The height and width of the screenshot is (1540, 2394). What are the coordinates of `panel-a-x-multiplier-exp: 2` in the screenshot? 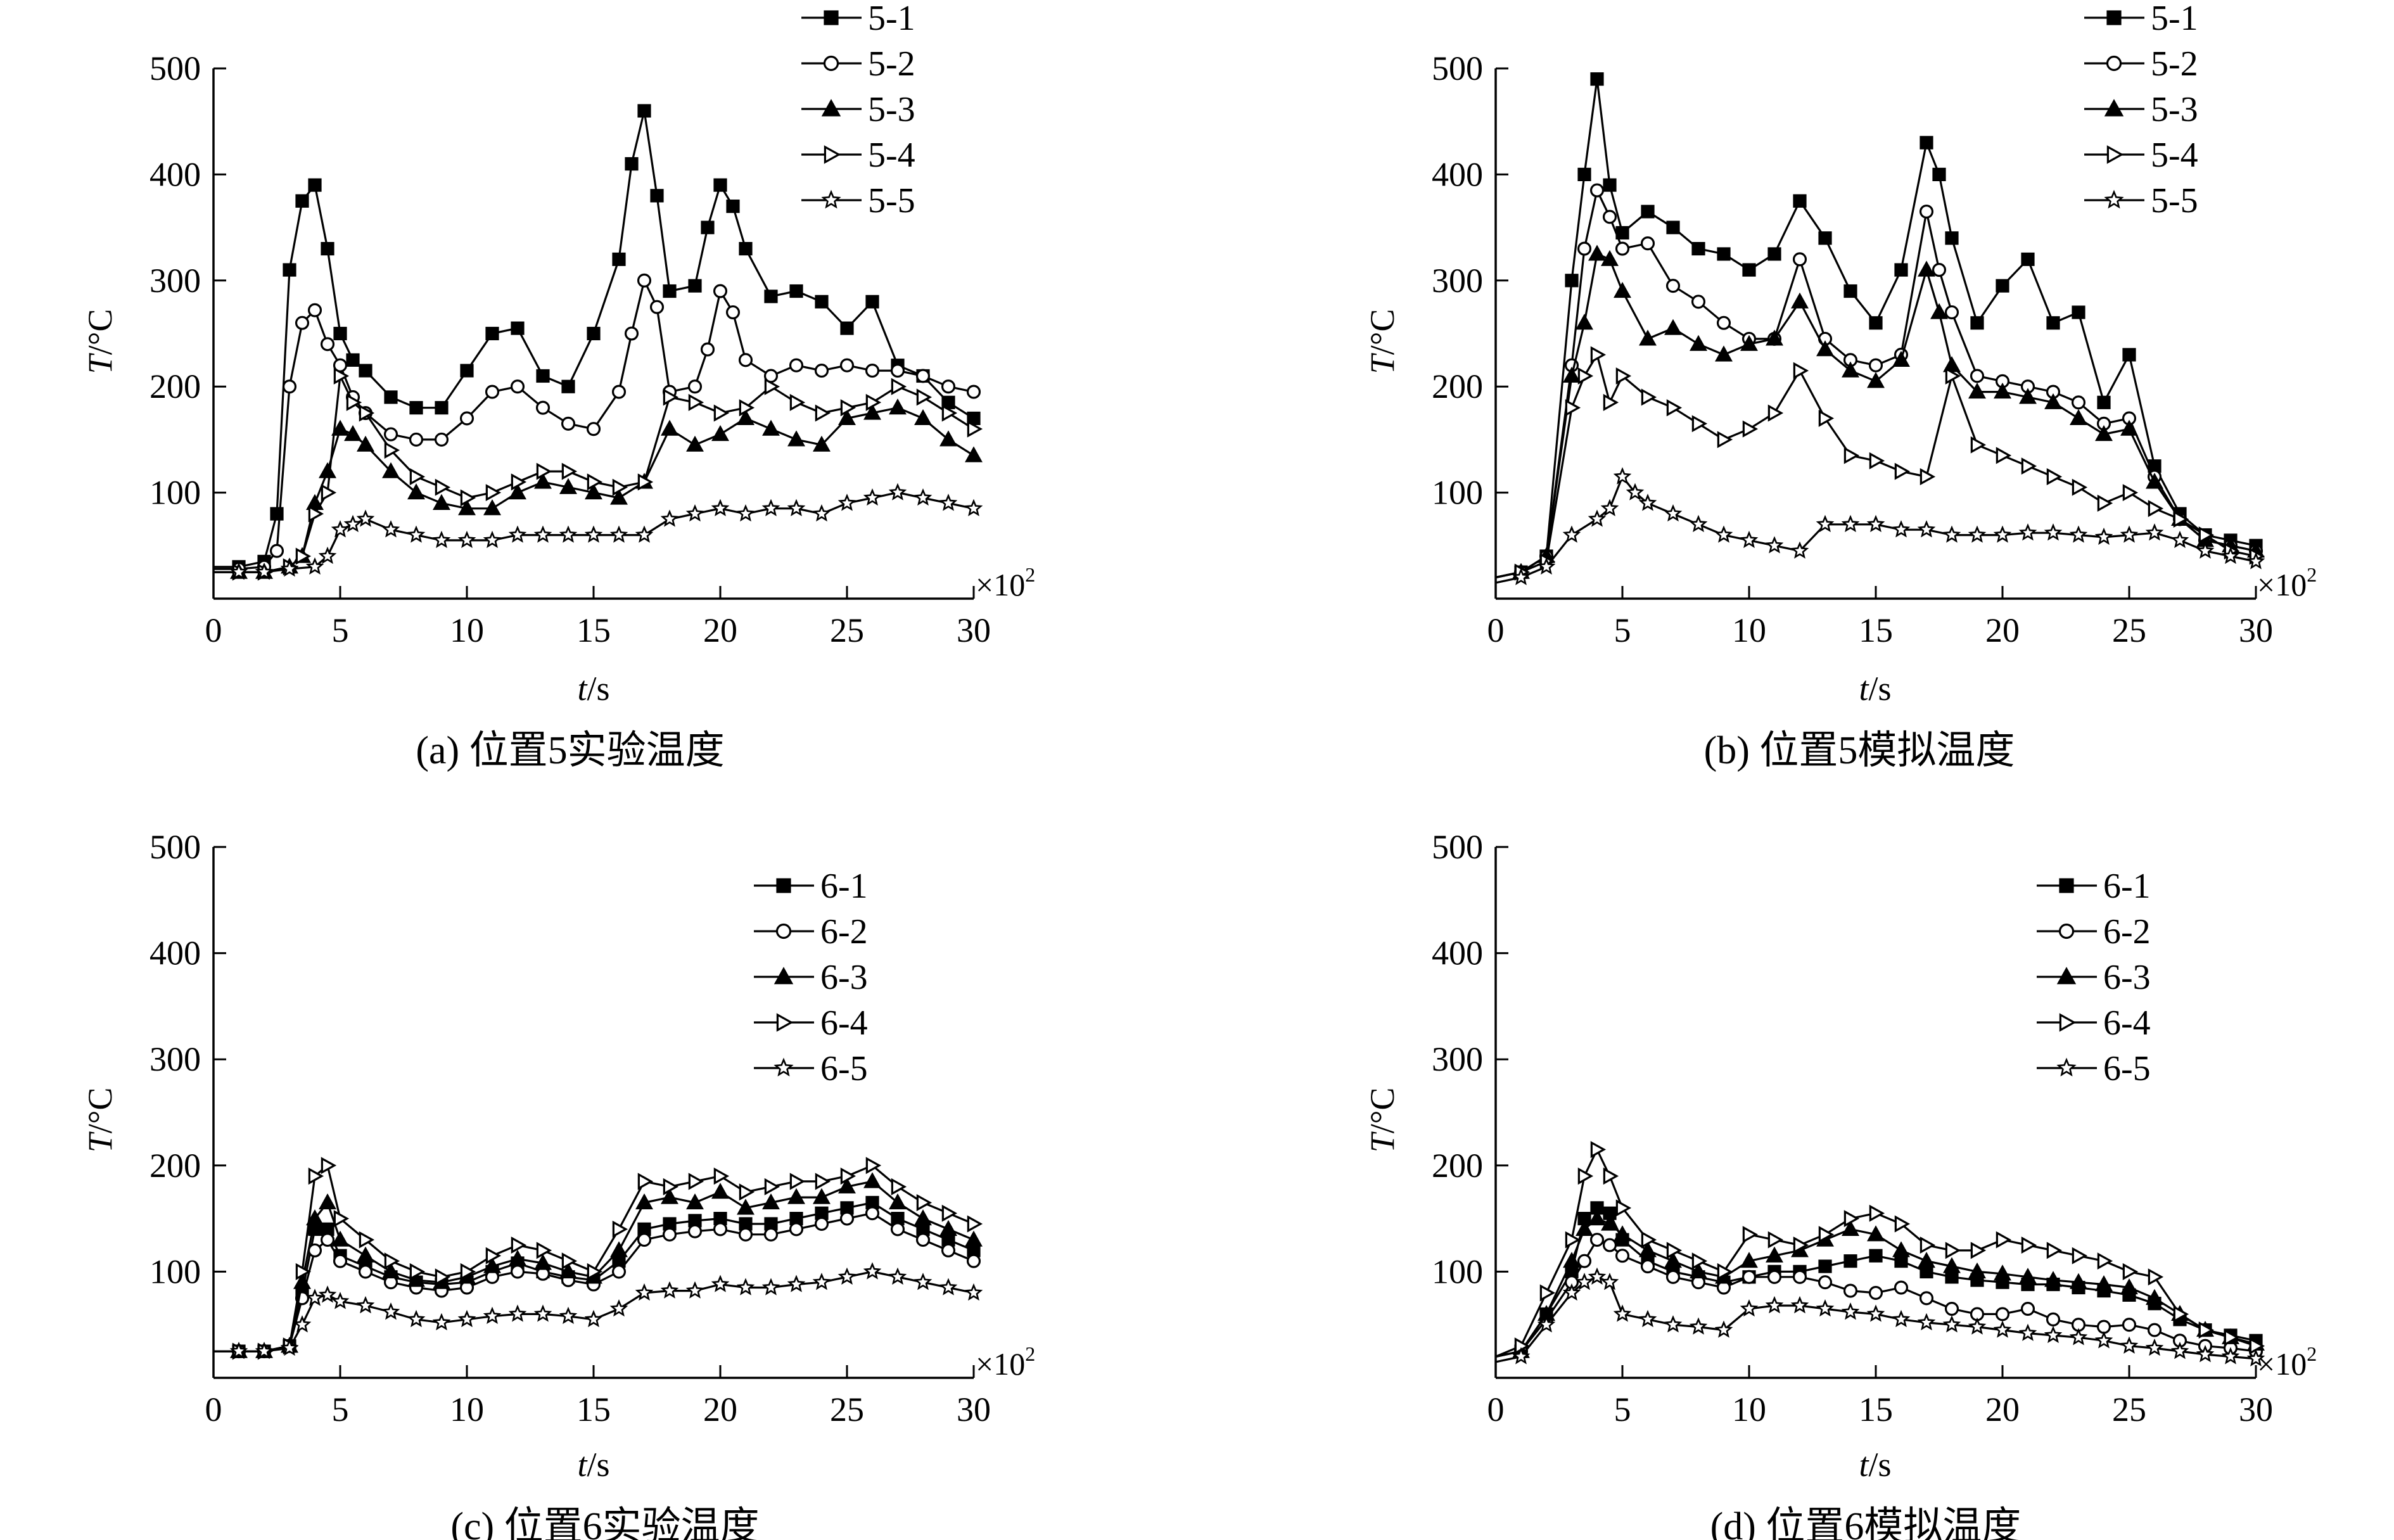 It's located at (1030, 574).